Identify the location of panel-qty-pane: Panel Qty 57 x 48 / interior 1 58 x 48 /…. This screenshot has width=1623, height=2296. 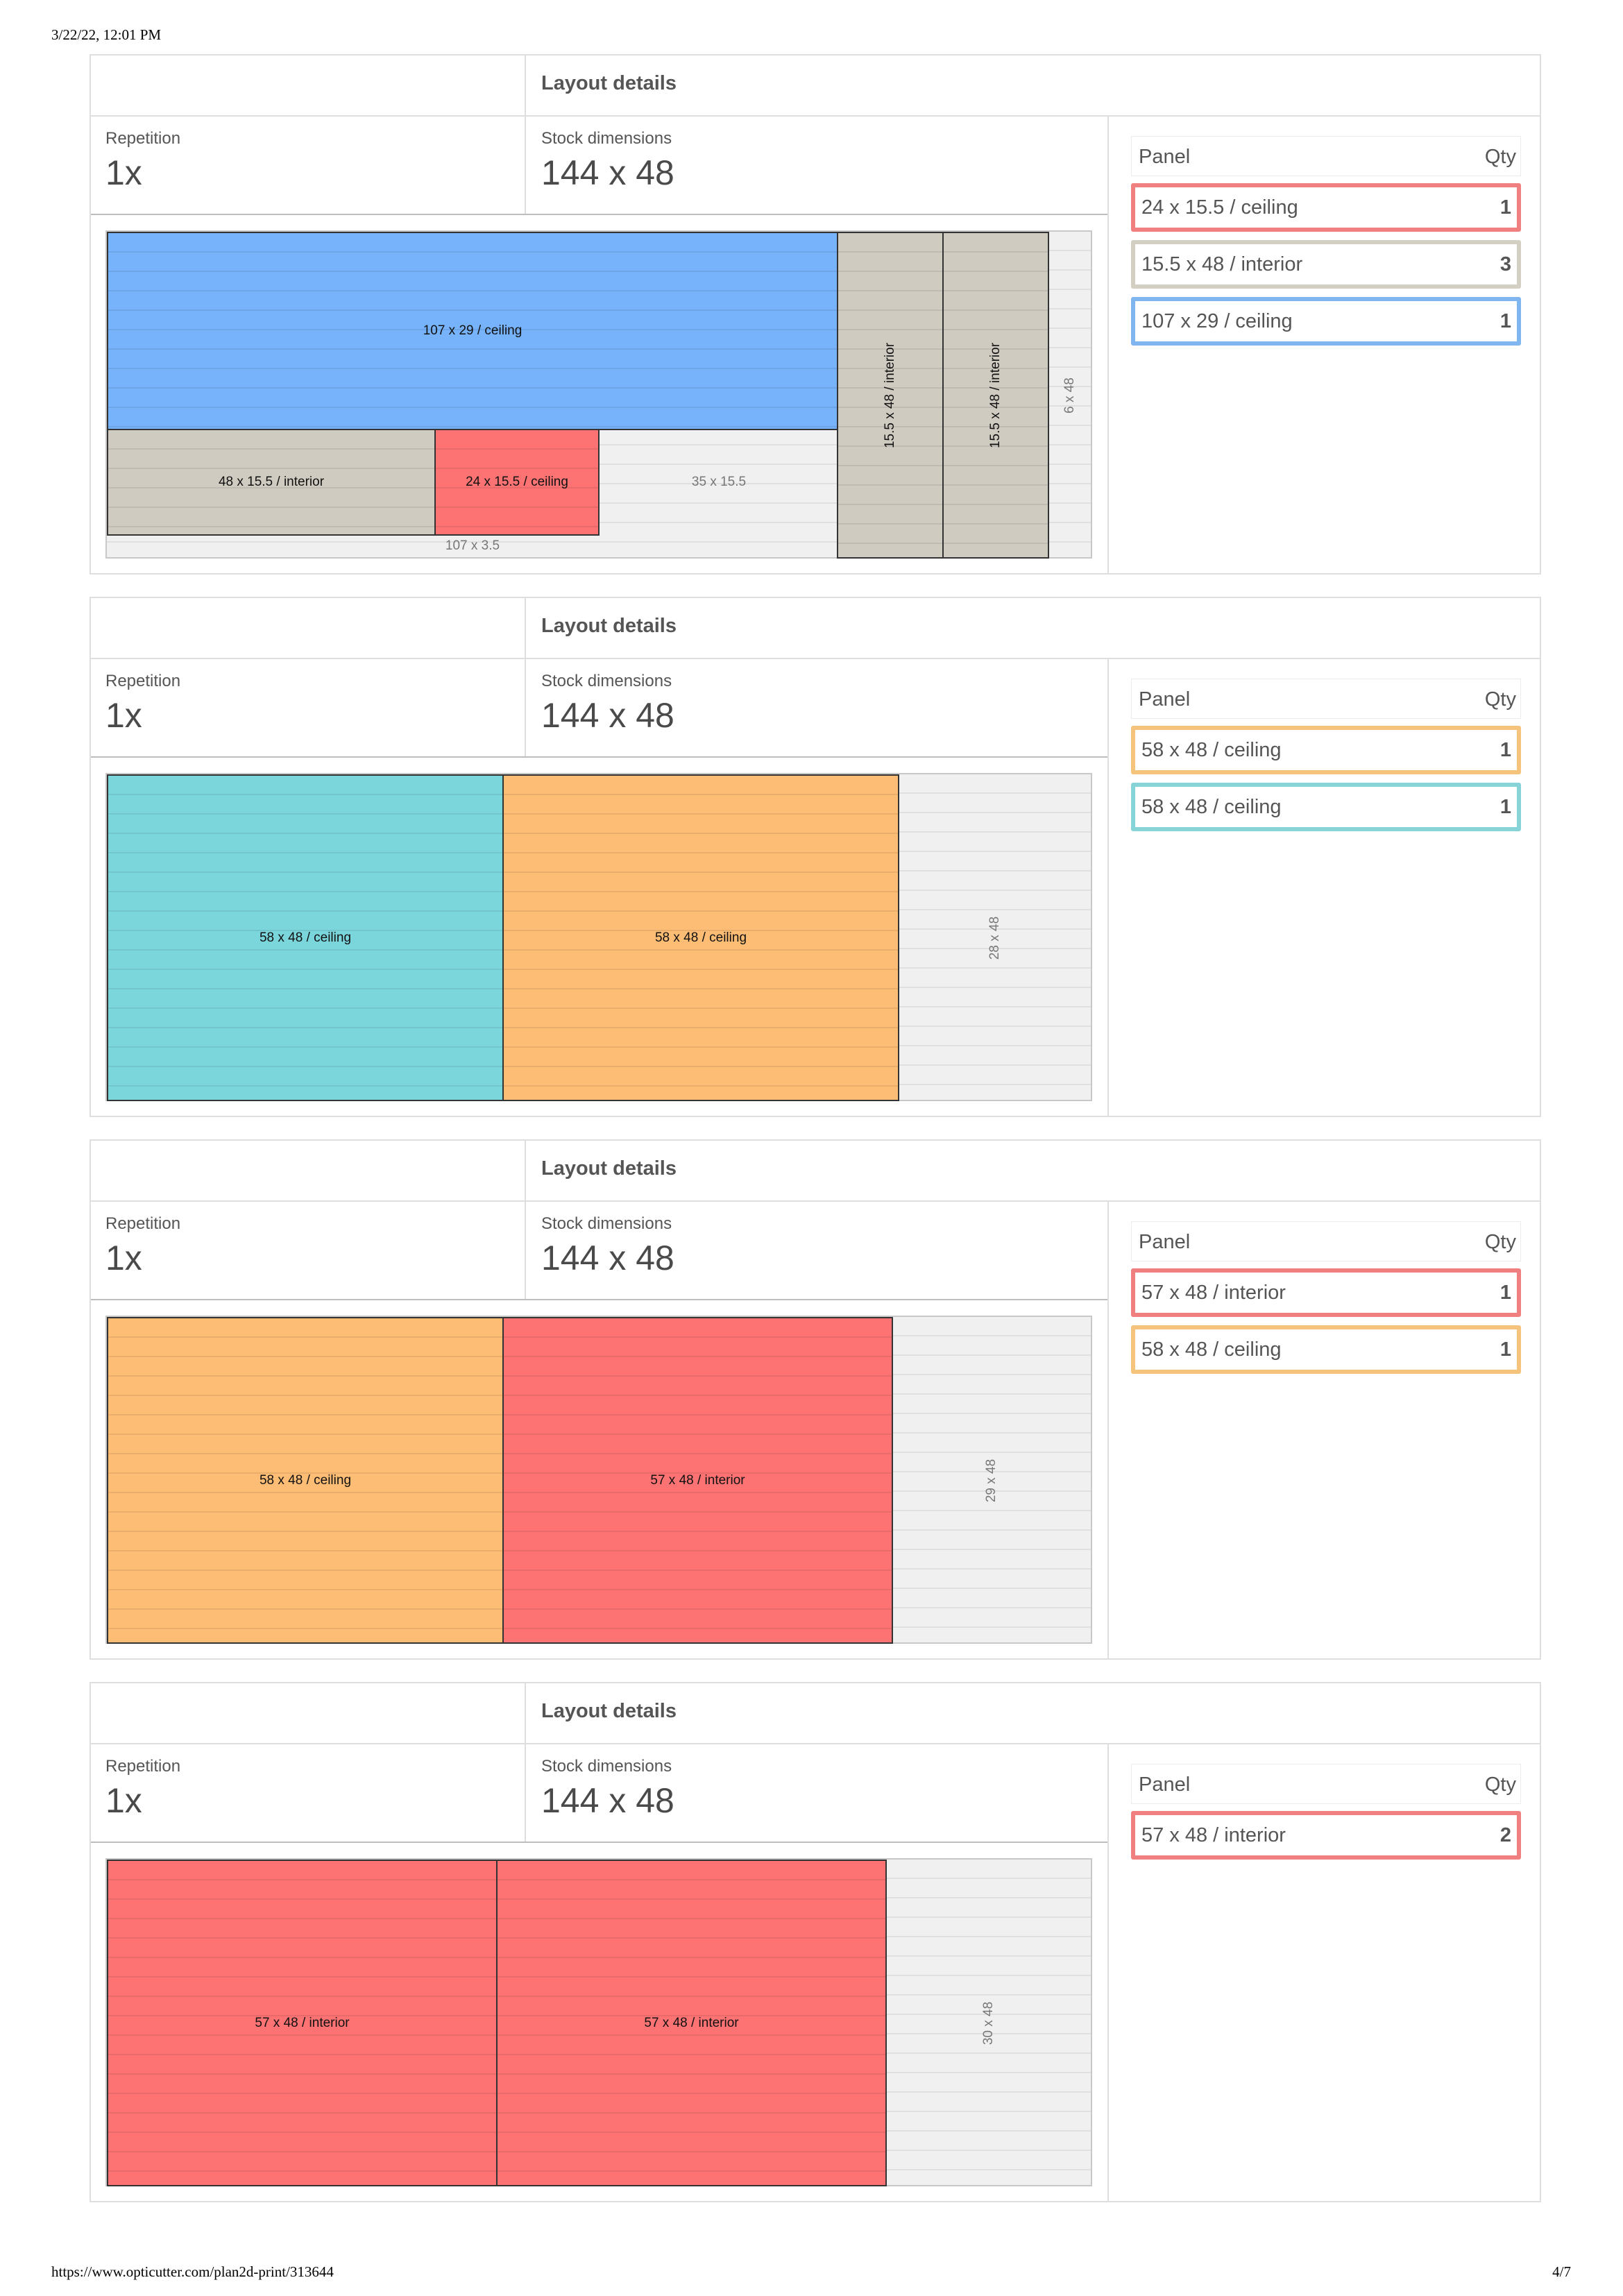
(1323, 1429).